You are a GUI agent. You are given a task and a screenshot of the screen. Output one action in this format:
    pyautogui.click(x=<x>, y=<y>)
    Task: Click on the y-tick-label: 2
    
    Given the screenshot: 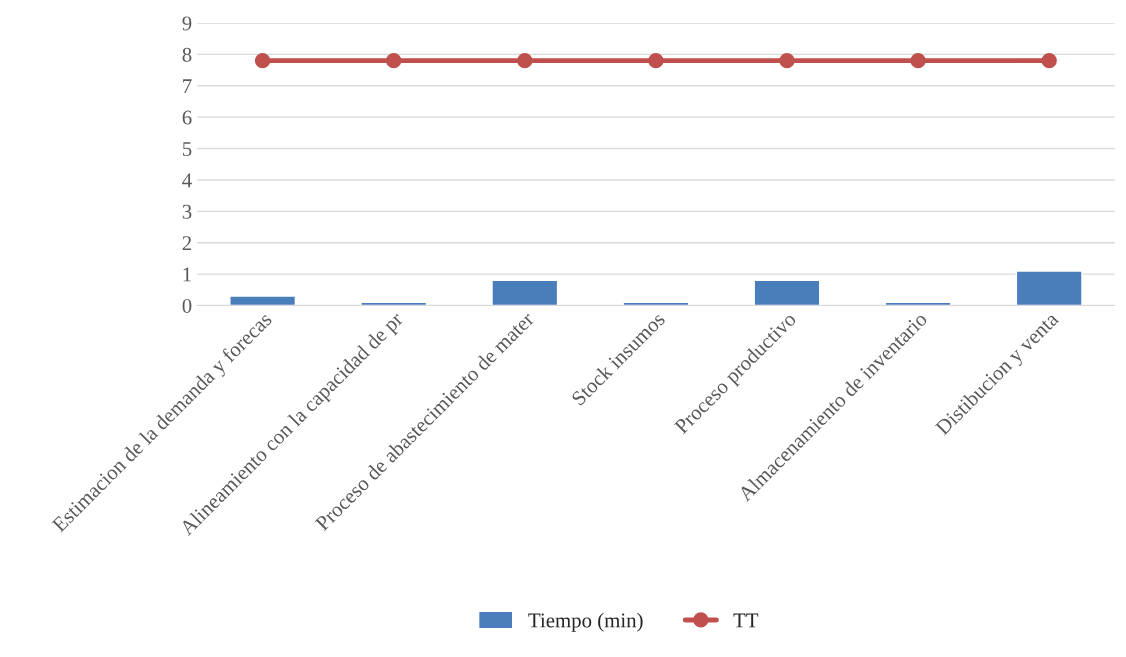 What is the action you would take?
    pyautogui.click(x=187, y=243)
    